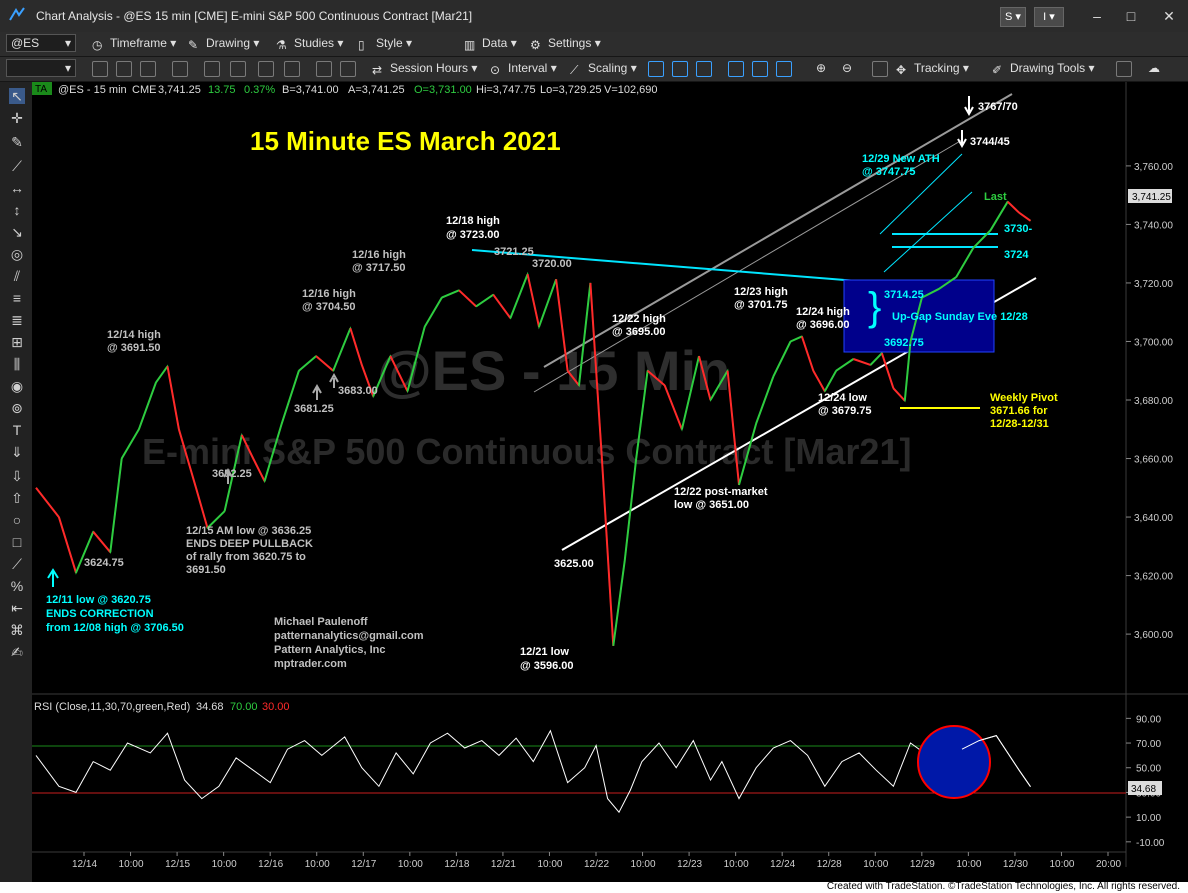  I want to click on tracking-label: Tracking, so click(937, 68).